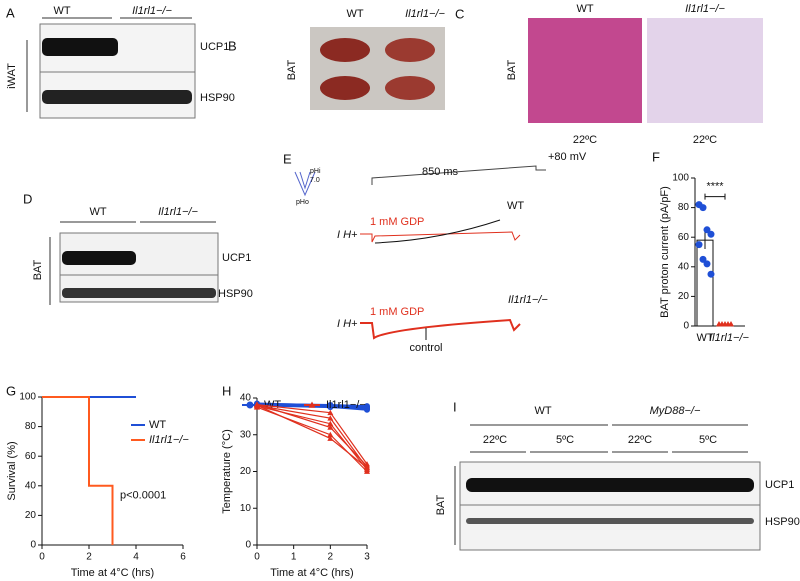 The image size is (800, 581). I want to click on legend-label: Il1rl1−/−, so click(169, 440).